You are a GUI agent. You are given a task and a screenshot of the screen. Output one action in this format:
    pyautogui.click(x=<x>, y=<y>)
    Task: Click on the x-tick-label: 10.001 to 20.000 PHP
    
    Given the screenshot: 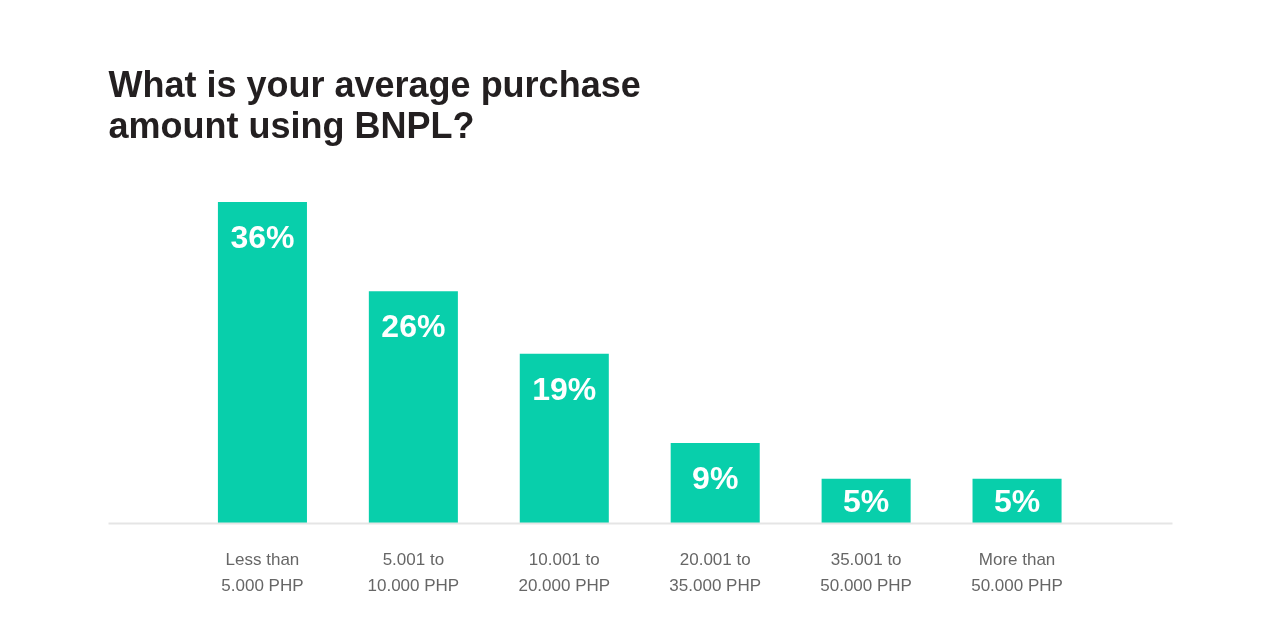 What is the action you would take?
    pyautogui.click(x=564, y=572)
    